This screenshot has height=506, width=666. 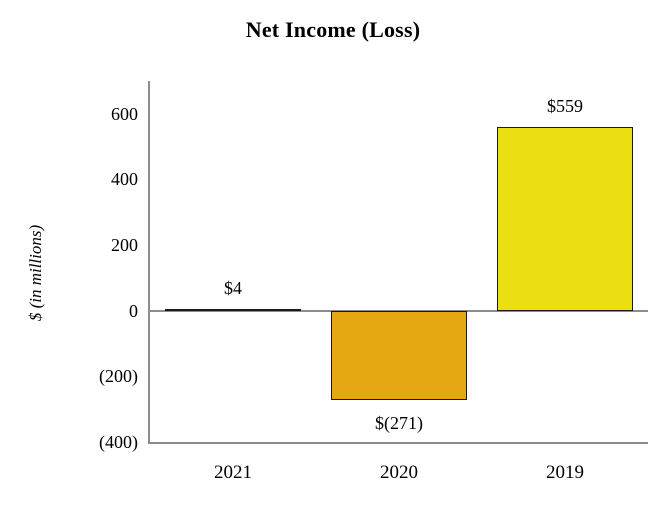 I want to click on y-tick-label: (400), so click(x=118, y=442).